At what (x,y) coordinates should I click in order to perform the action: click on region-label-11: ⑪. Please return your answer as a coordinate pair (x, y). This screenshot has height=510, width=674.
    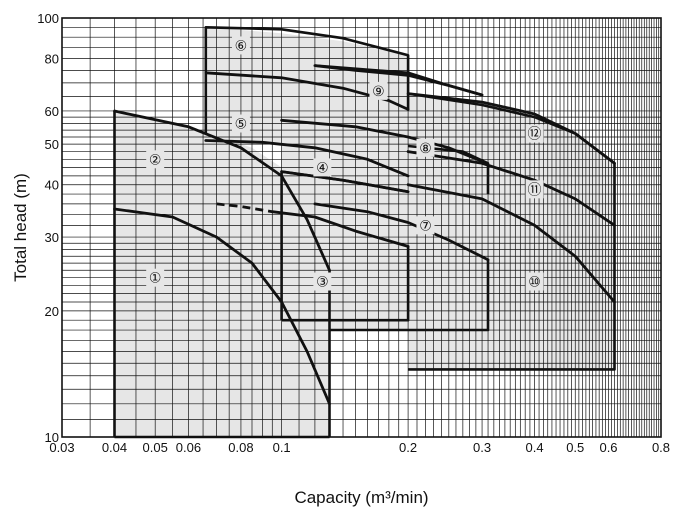
    Looking at the image, I should click on (535, 190).